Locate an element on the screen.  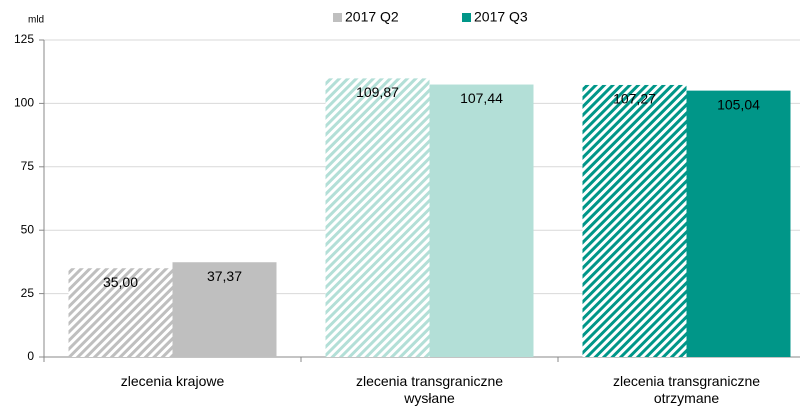
y-tick-label: 25 is located at coordinates (28, 293).